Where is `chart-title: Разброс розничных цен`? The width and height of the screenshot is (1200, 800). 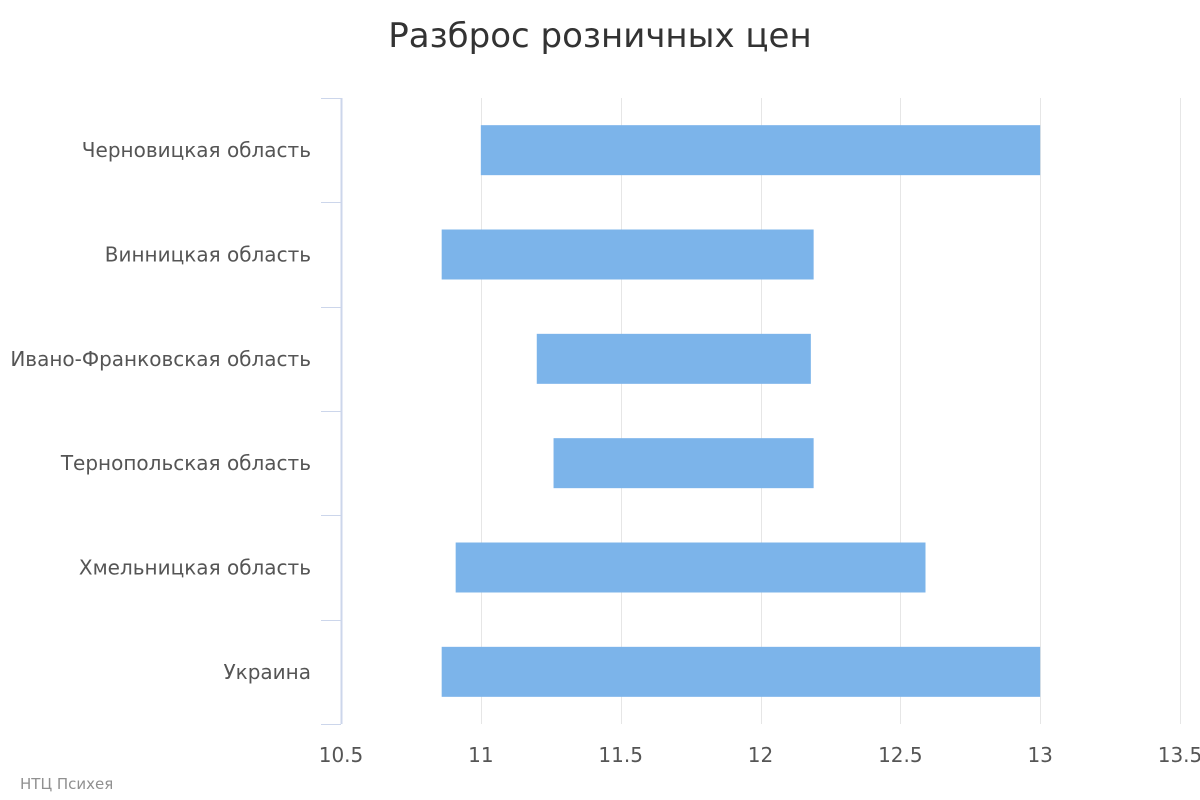 chart-title: Разброс розничных цен is located at coordinates (599, 36).